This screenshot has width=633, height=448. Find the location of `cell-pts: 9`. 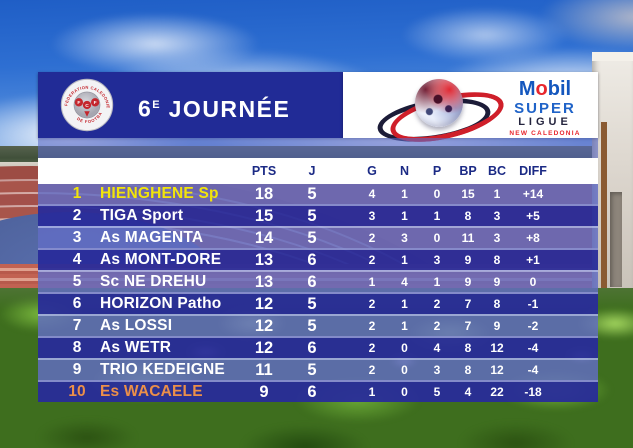

cell-pts: 9 is located at coordinates (264, 392).